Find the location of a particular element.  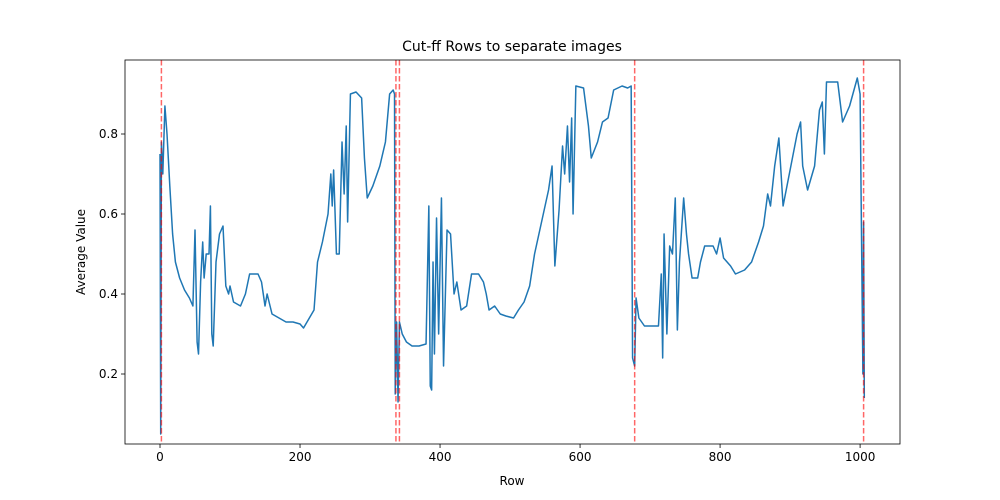

x-axis-label: Row is located at coordinates (512, 481).